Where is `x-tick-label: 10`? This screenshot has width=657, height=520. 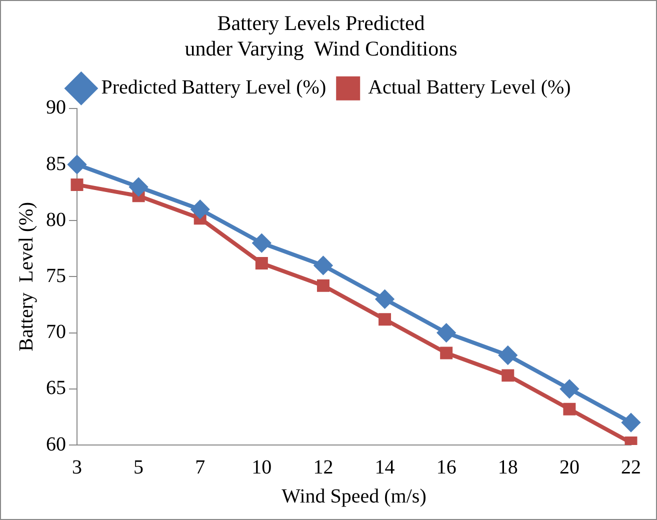 x-tick-label: 10 is located at coordinates (262, 467).